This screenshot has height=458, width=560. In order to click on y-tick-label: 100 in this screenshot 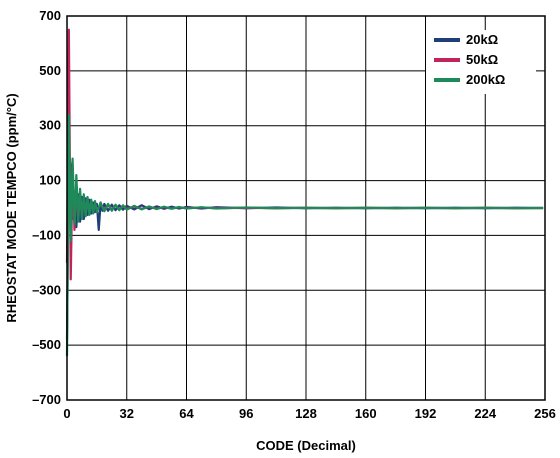, I will do `click(50, 180)`.